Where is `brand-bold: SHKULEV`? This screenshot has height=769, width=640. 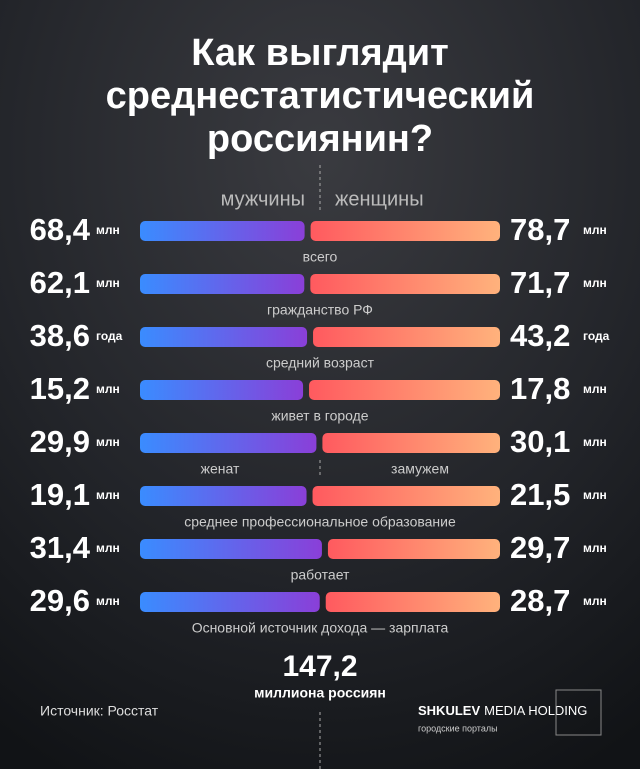
brand-bold: SHKULEV is located at coordinates (449, 710).